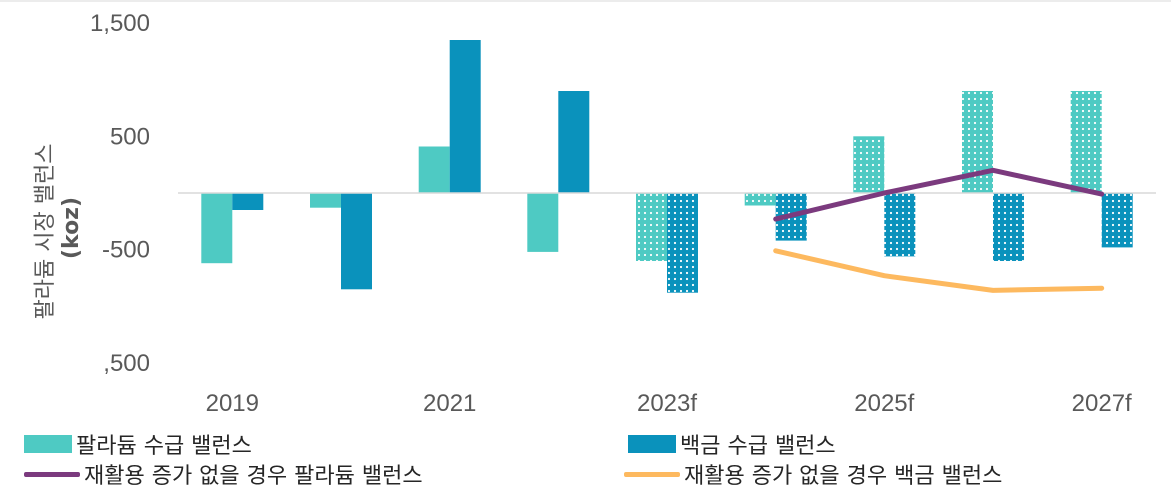 The height and width of the screenshot is (490, 1171). What do you see at coordinates (1117, 220) in the screenshot?
I see `bar-platinum-2027f` at bounding box center [1117, 220].